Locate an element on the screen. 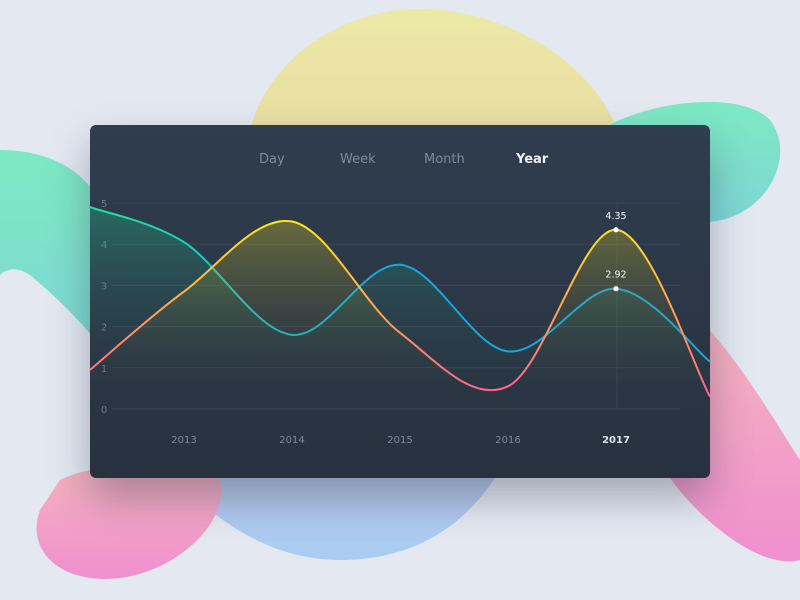  blue-blob is located at coordinates (335, 515).